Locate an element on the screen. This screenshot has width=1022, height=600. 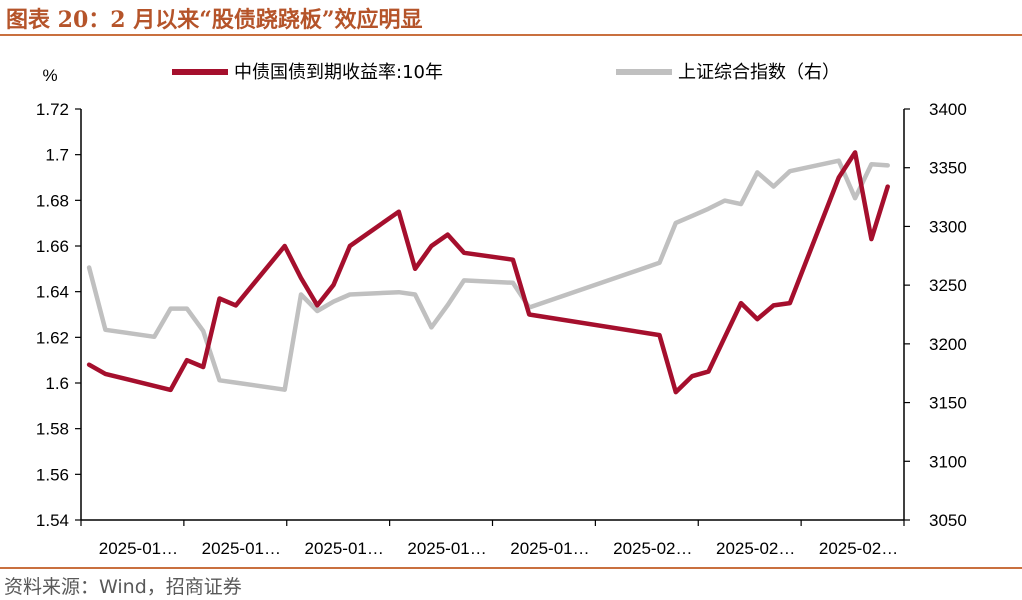
right-tick-label: 3200 is located at coordinates (948, 344).